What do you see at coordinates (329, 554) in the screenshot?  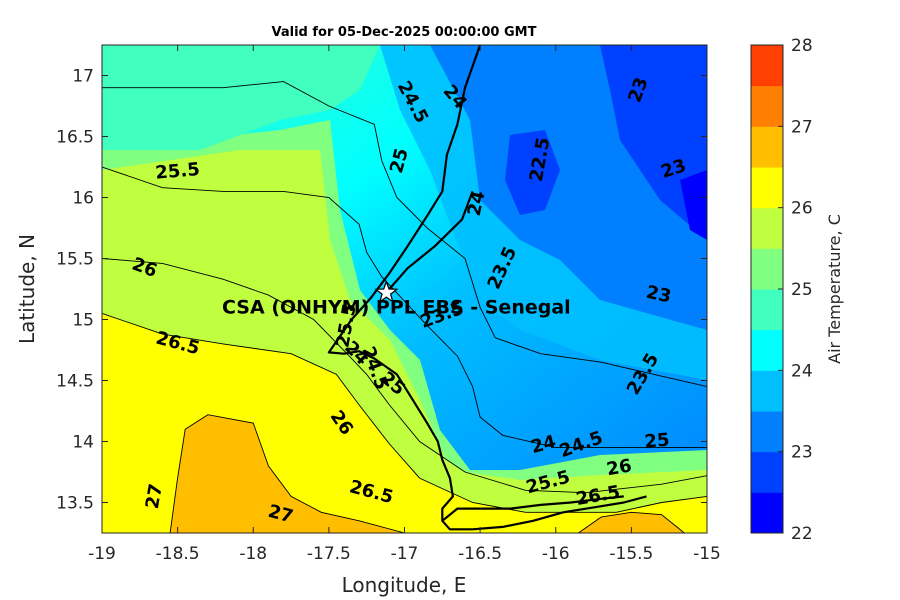 I see `x-tick-label-3: -17.5` at bounding box center [329, 554].